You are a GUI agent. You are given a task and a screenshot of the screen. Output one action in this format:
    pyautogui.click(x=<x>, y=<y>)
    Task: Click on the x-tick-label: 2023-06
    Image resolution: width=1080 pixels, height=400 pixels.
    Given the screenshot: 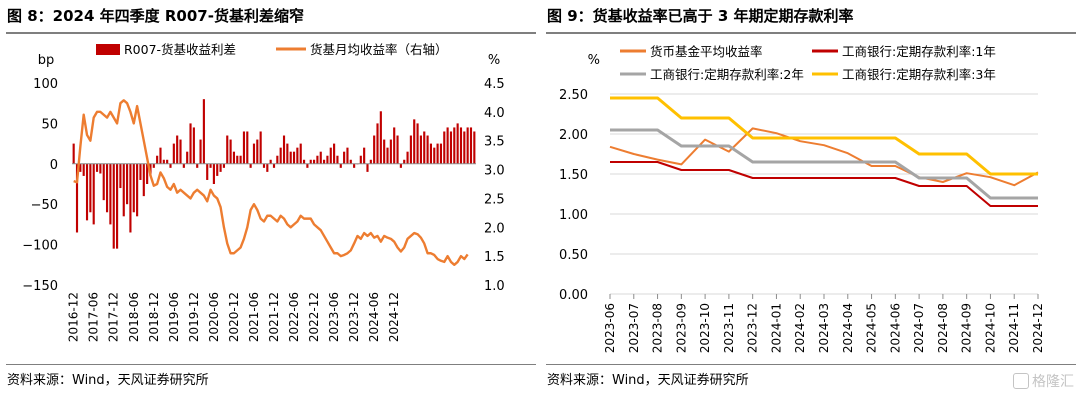 What is the action you would take?
    pyautogui.click(x=334, y=317)
    